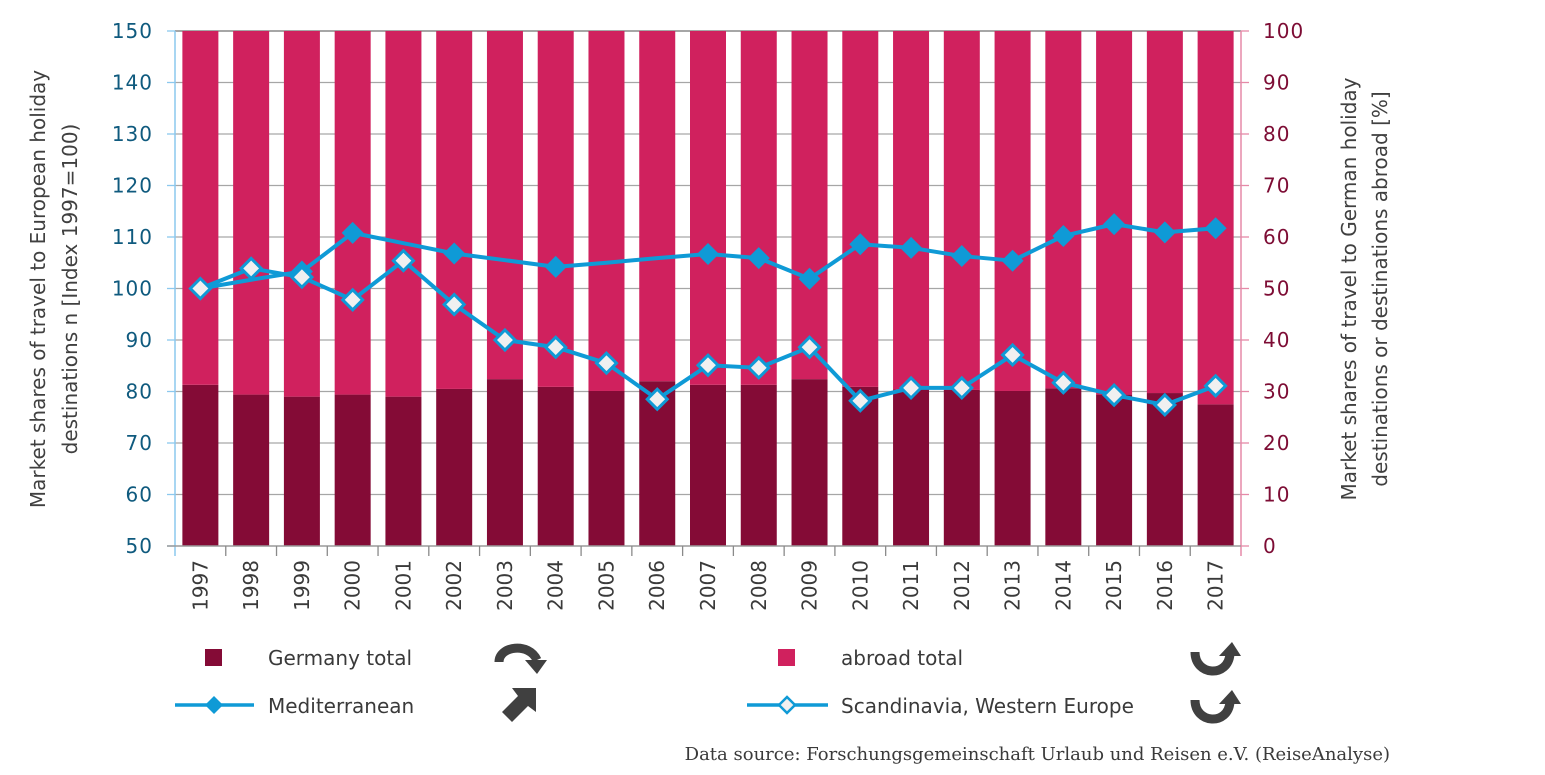 This screenshot has height=775, width=1545. I want to click on right-axis-tick-label: 50, so click(1276, 289).